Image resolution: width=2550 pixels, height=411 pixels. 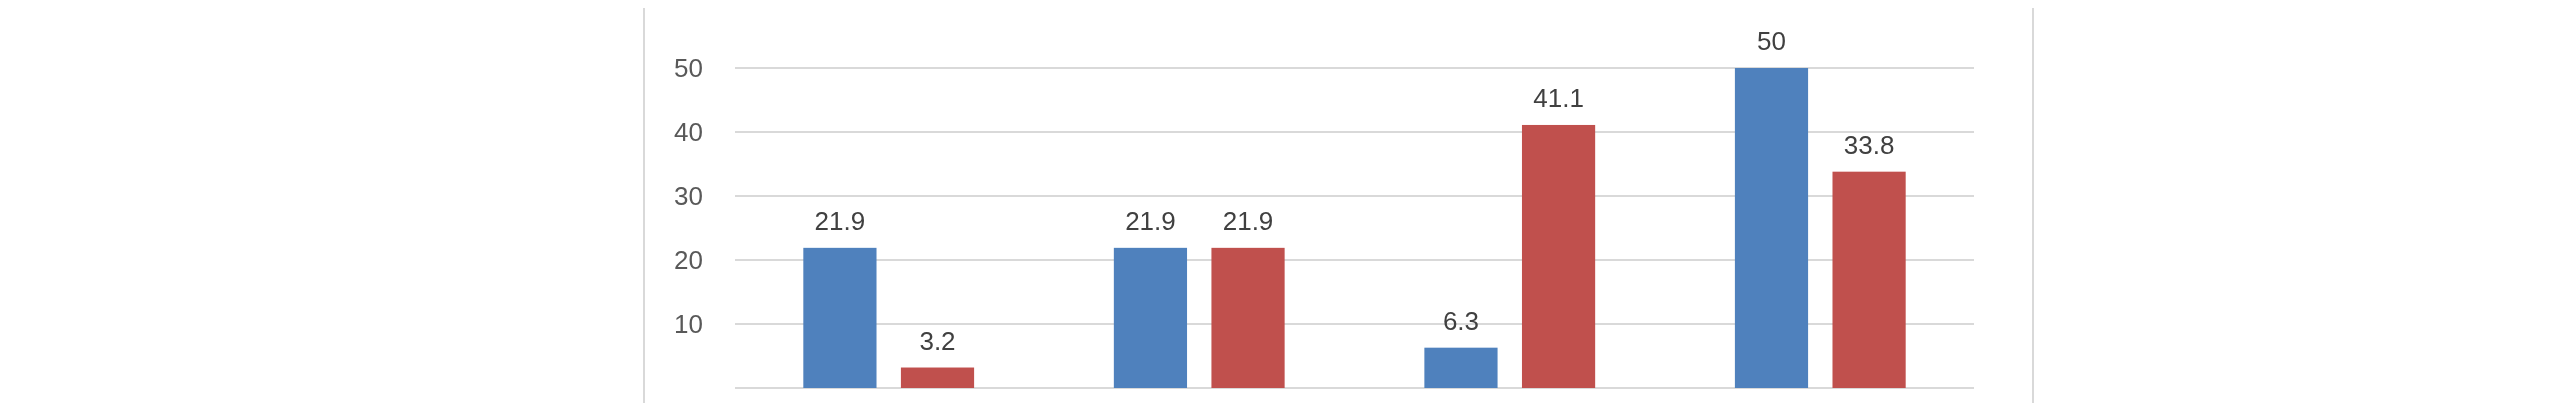 What do you see at coordinates (688, 132) in the screenshot?
I see `y-tick-label: 40` at bounding box center [688, 132].